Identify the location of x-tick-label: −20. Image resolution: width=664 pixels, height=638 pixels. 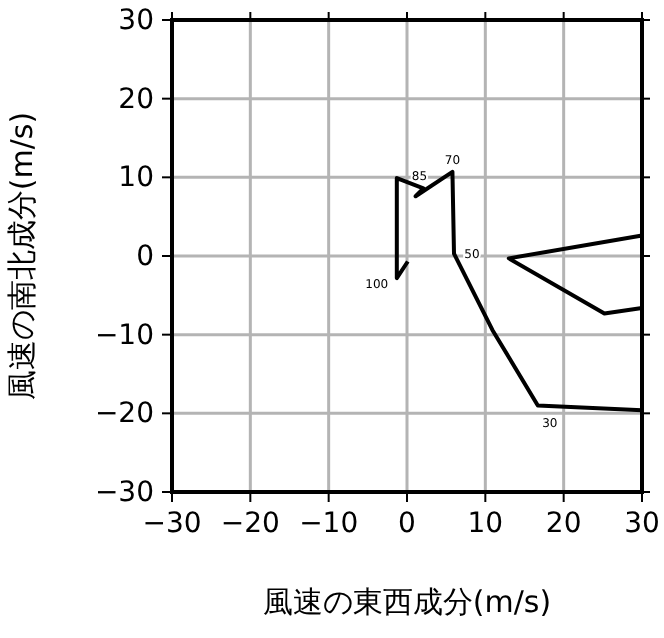
(250, 523).